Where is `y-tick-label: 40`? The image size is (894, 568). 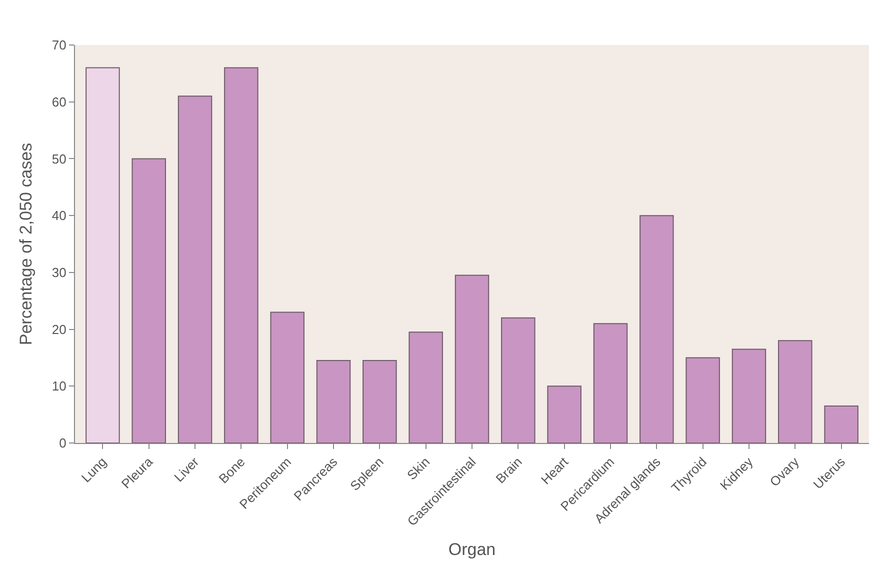 y-tick-label: 40 is located at coordinates (59, 216).